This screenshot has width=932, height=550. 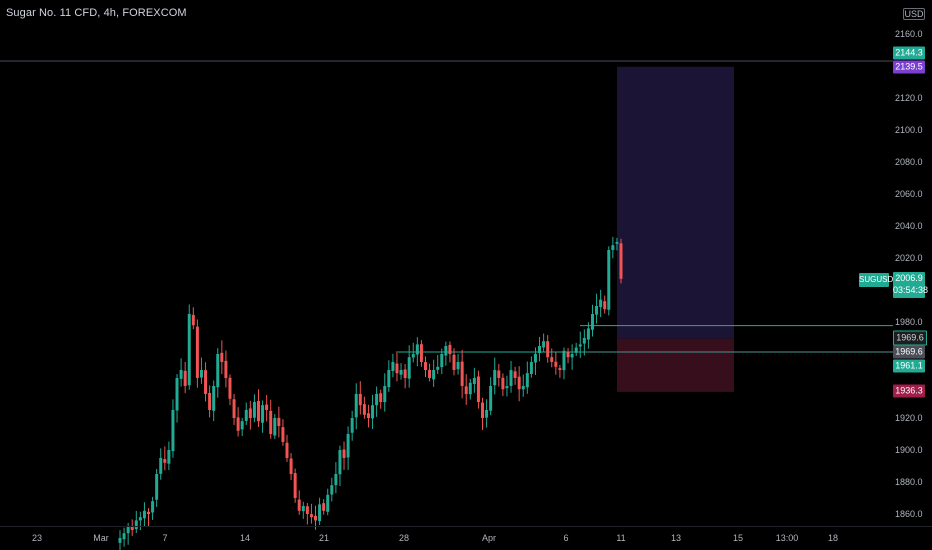 I want to click on time-tick-label: 11, so click(x=621, y=538).